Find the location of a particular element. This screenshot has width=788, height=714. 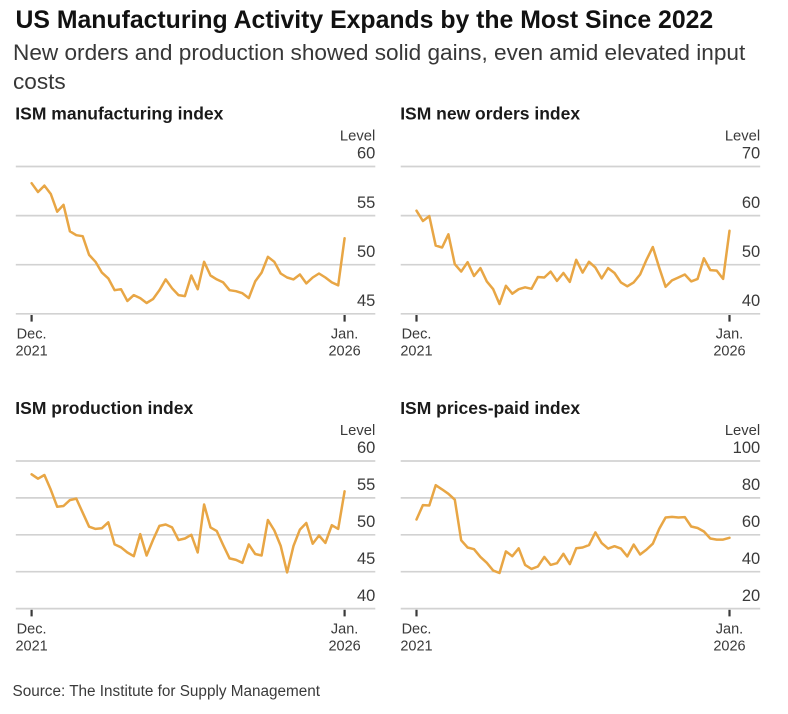

svg-text: costs is located at coordinates (39, 81).